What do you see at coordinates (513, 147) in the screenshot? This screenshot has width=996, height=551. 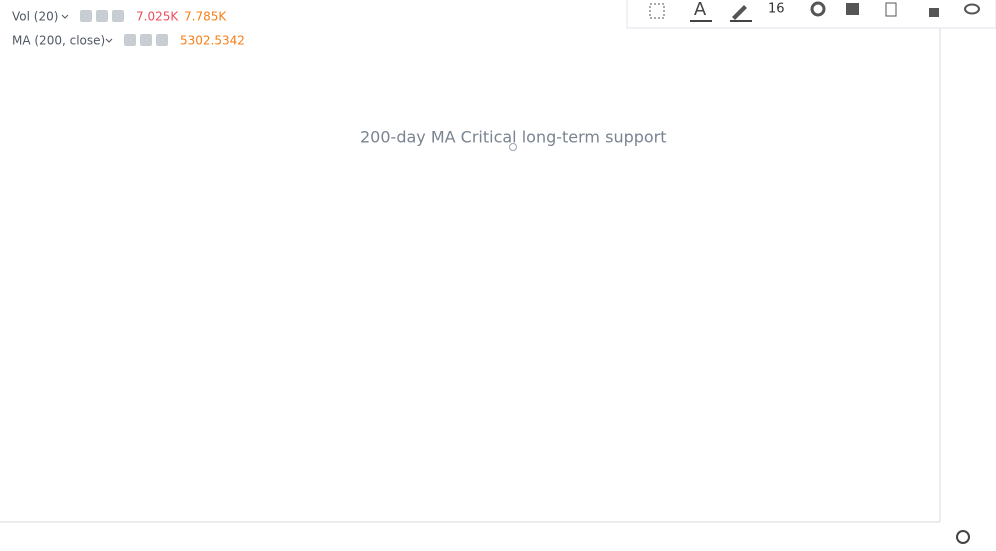 I see `annotation-handle` at bounding box center [513, 147].